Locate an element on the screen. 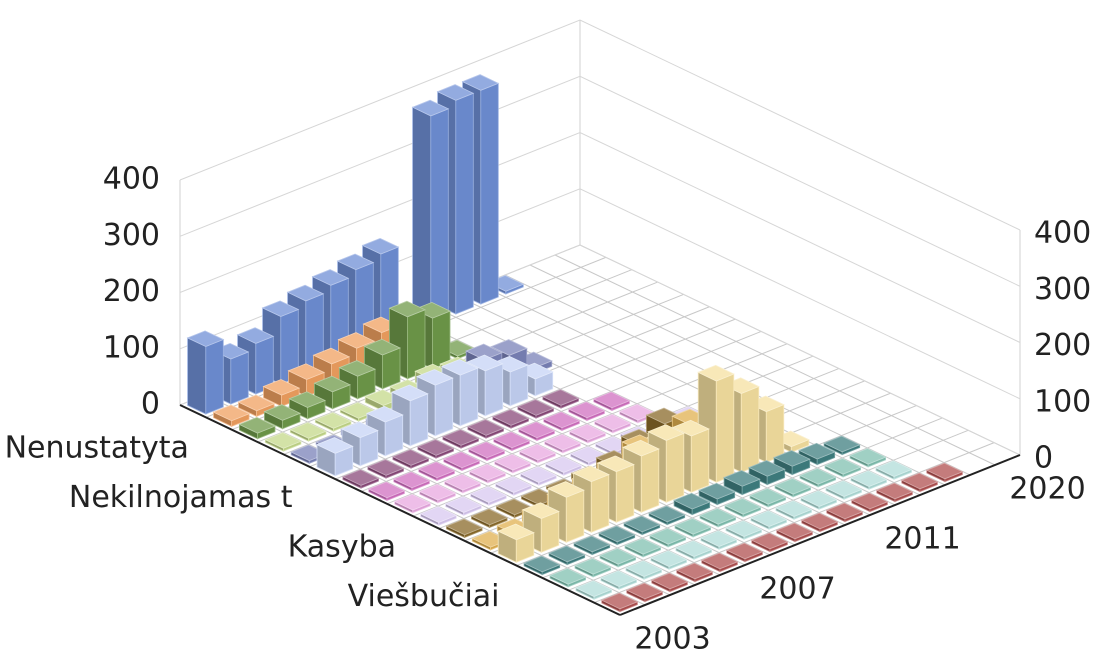 The height and width of the screenshot is (659, 1093). bar-side is located at coordinates (197, 376).